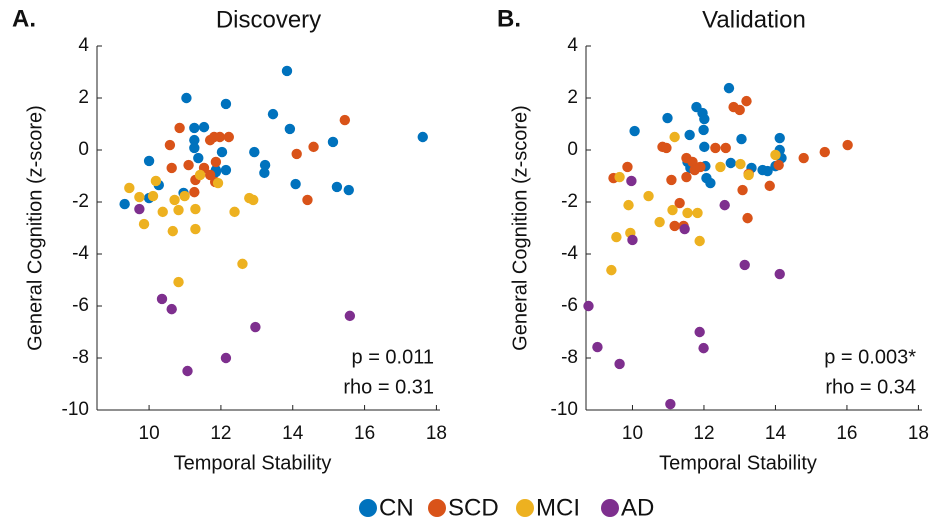 The image size is (936, 525). I want to click on chart-title: Validation, so click(754, 19).